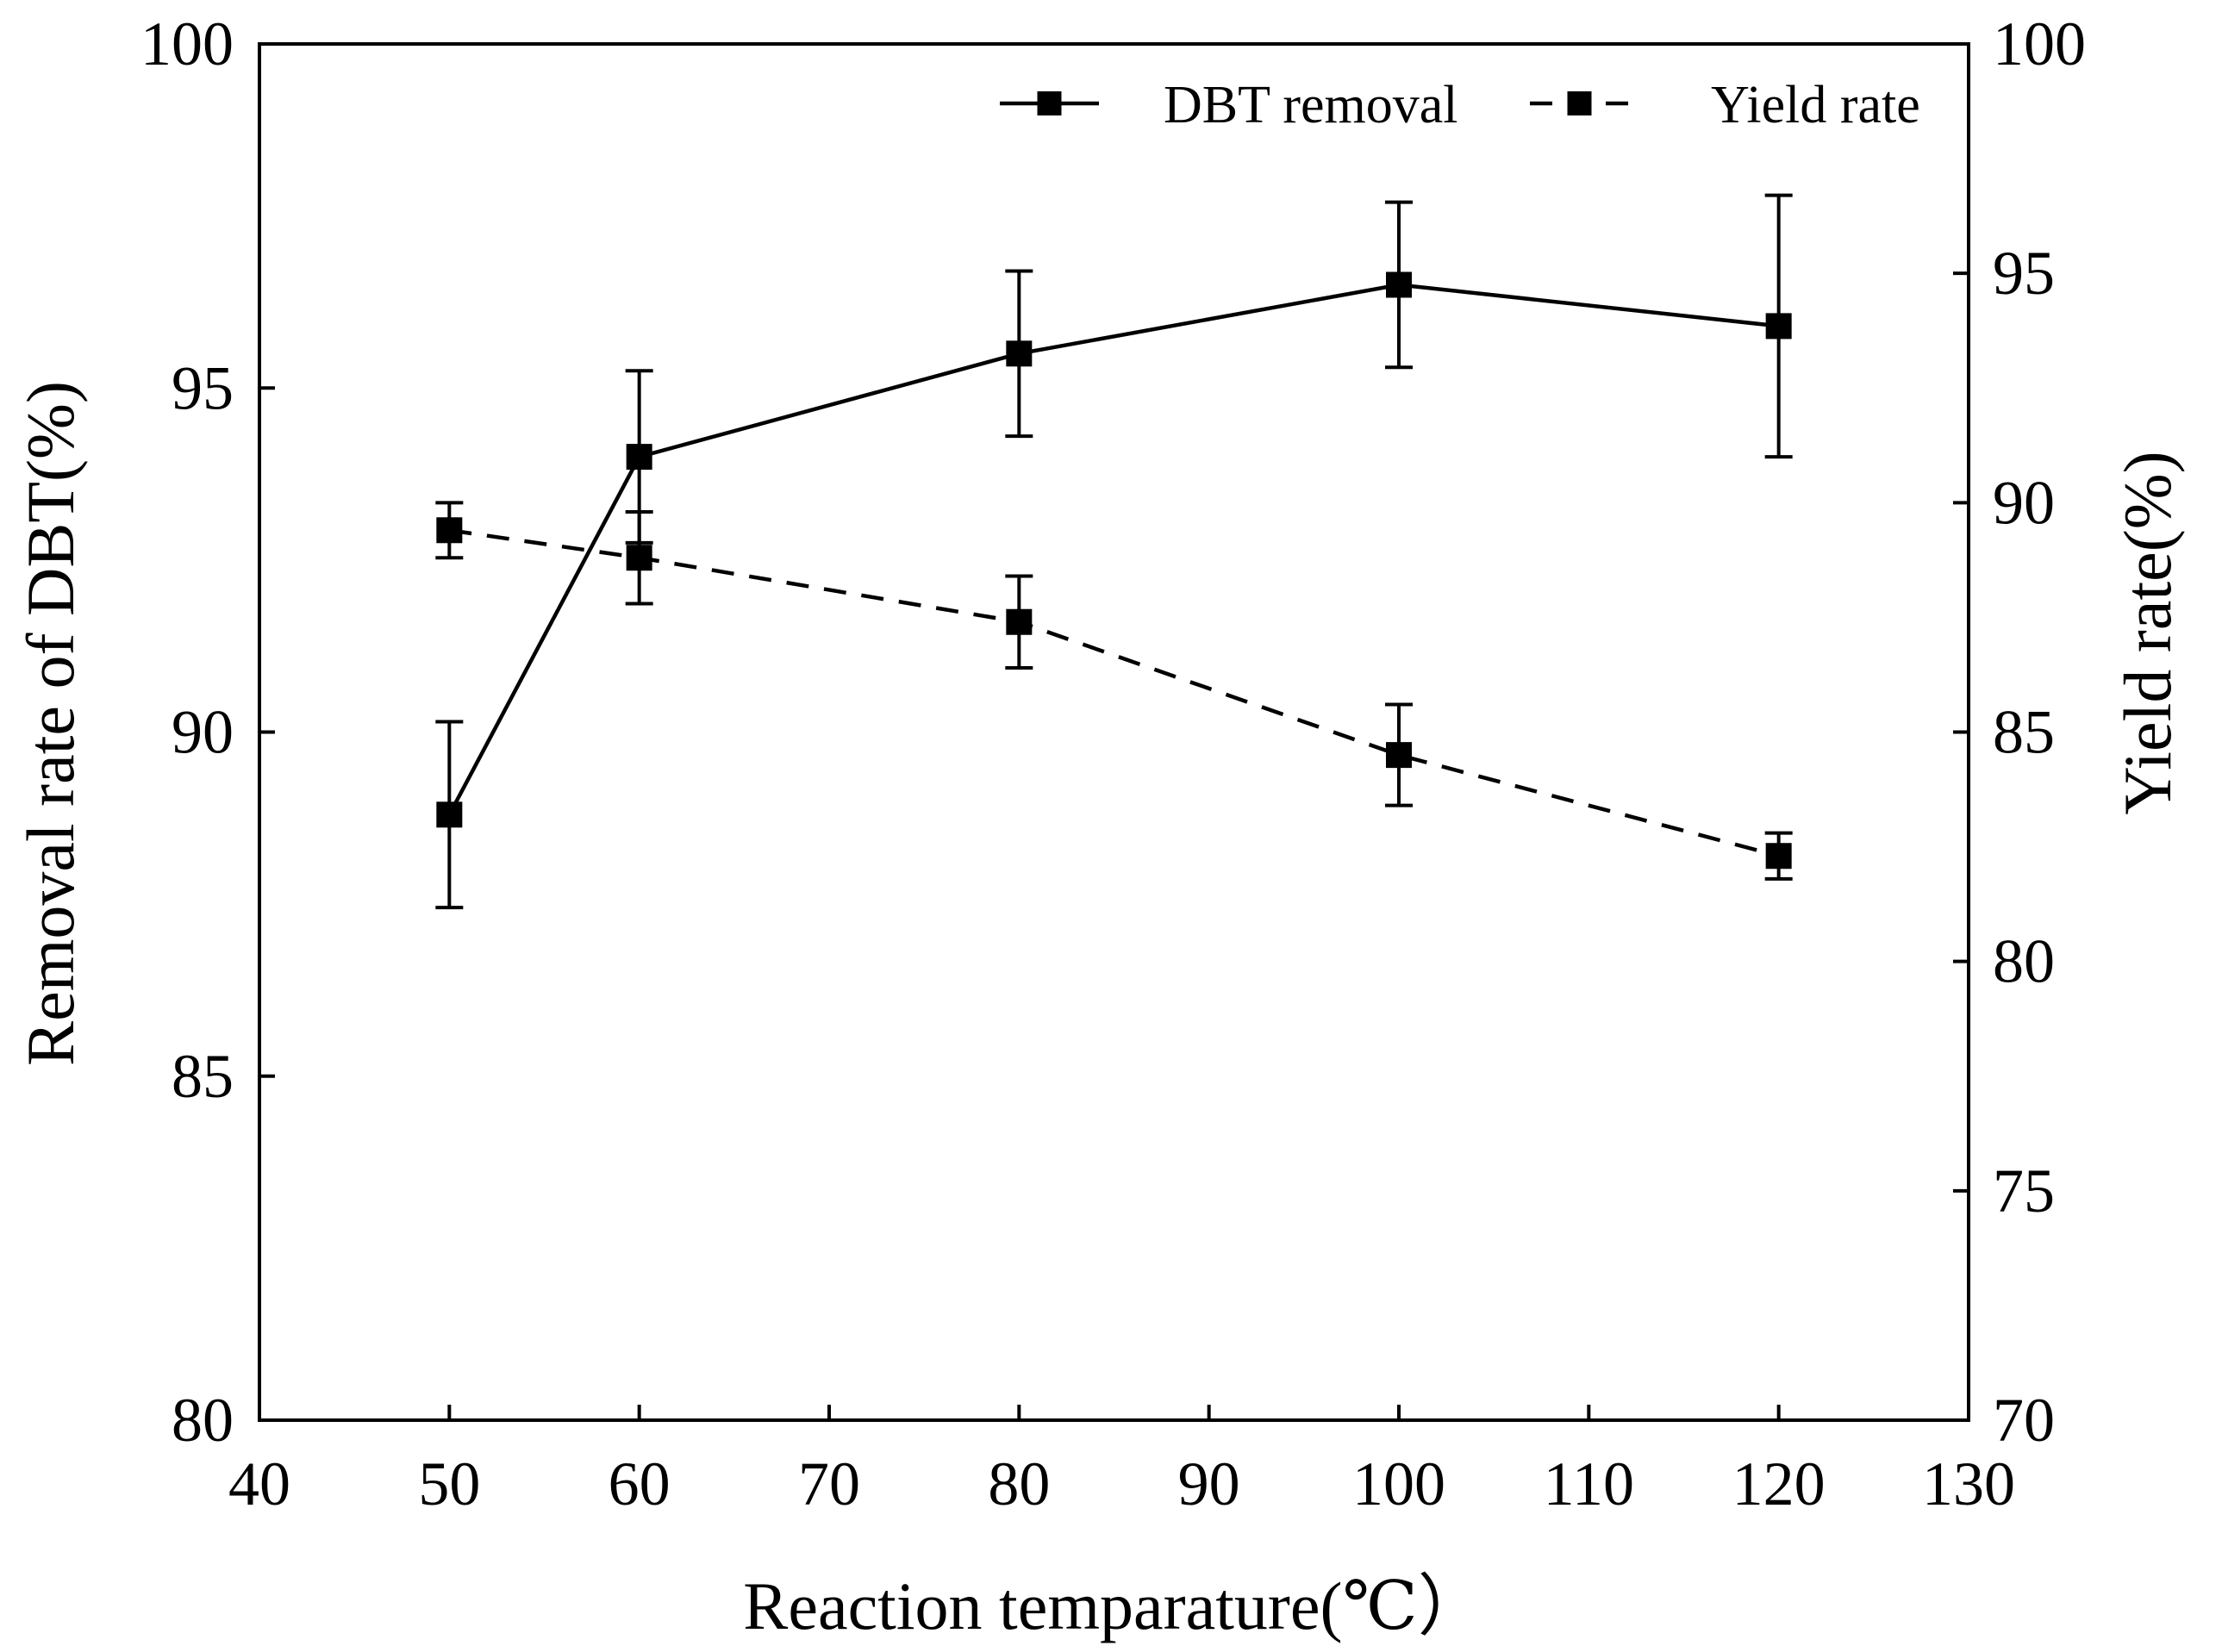 Image resolution: width=2222 pixels, height=1652 pixels. I want to click on x-tick-label: 130, so click(1968, 1483).